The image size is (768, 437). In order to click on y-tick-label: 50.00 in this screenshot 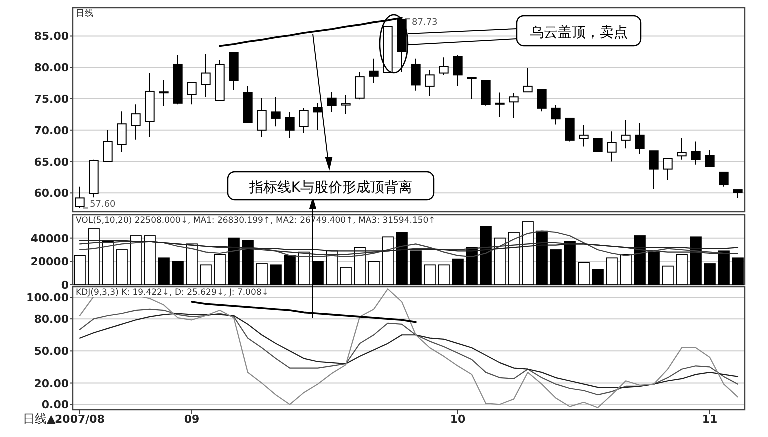, I will do `click(52, 351)`.